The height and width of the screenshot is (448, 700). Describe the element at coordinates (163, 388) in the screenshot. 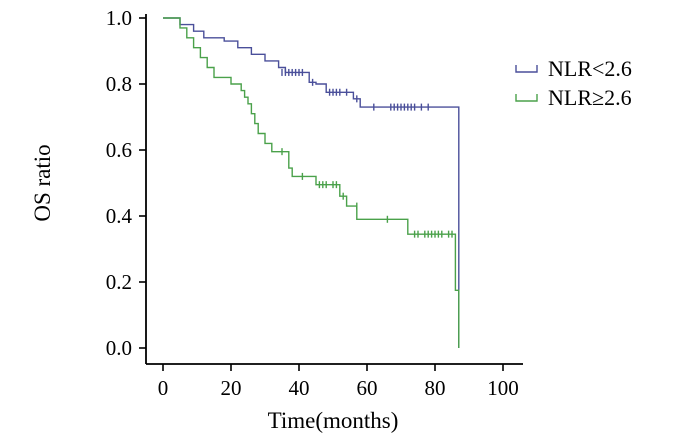

I see `x-tick-label: 0` at that location.